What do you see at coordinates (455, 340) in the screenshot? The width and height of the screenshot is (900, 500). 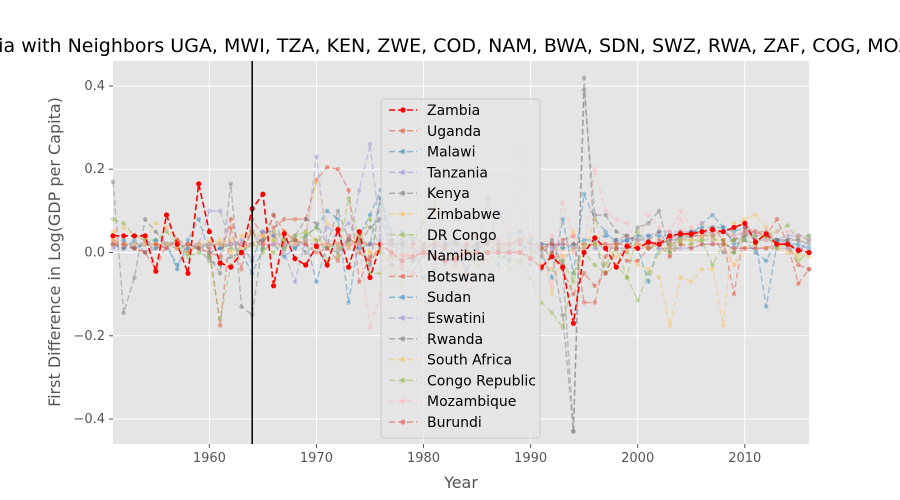 I see `legend-label: Rwanda` at bounding box center [455, 340].